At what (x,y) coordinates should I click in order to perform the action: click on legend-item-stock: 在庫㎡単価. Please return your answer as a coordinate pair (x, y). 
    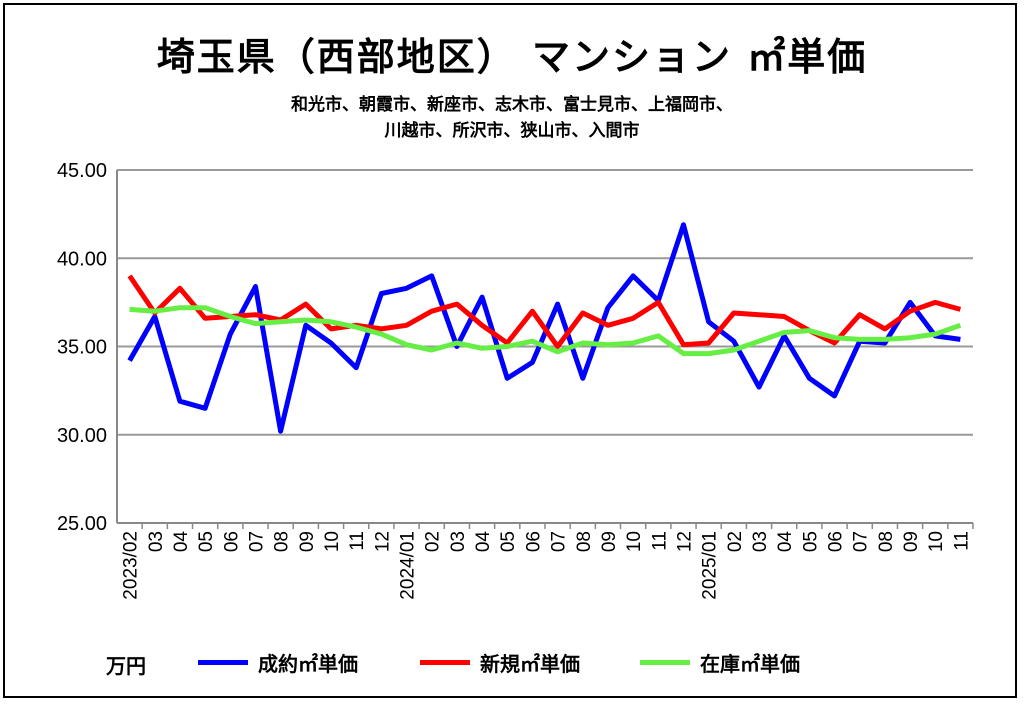
    Looking at the image, I should click on (720, 662).